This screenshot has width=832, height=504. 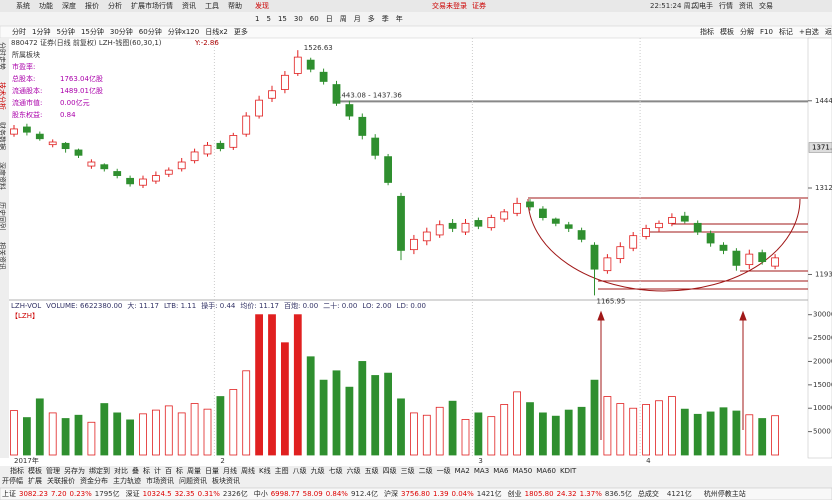 What do you see at coordinates (121, 470) in the screenshot?
I see `bottom-tab: 对比` at bounding box center [121, 470].